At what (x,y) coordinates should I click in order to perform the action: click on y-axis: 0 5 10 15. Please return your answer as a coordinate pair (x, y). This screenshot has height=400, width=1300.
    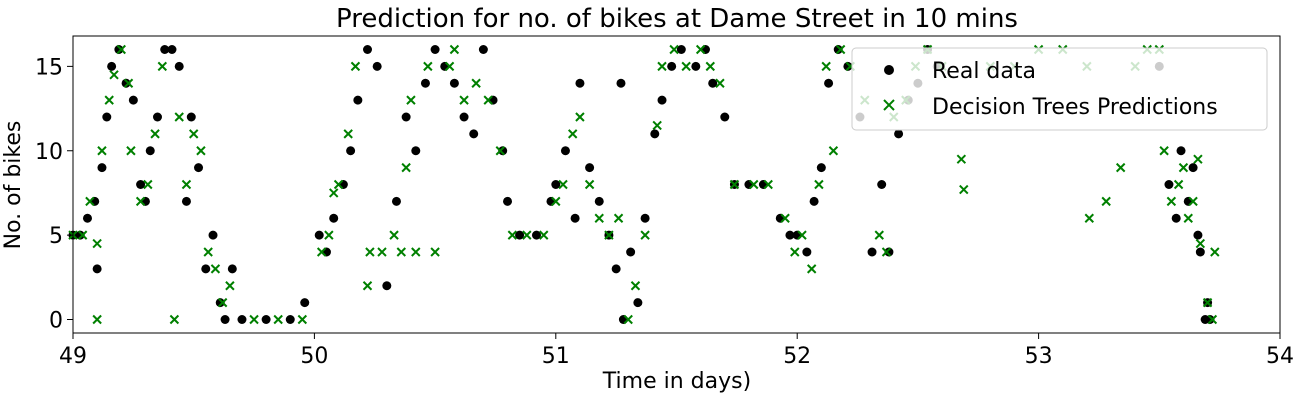
    Looking at the image, I should click on (54, 194).